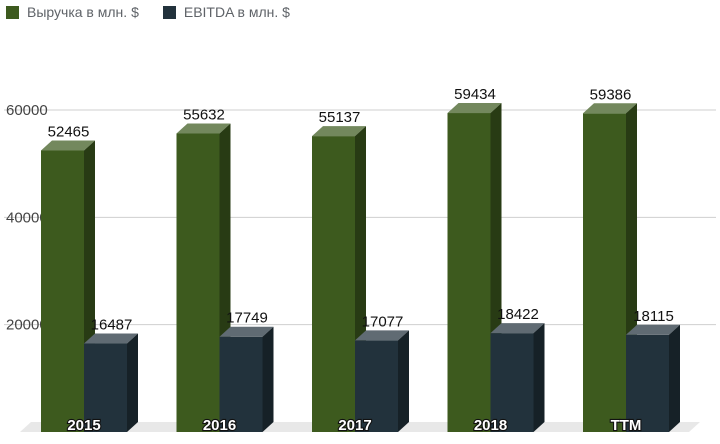  I want to click on data-label-revenue-2018: 59434, so click(475, 94).